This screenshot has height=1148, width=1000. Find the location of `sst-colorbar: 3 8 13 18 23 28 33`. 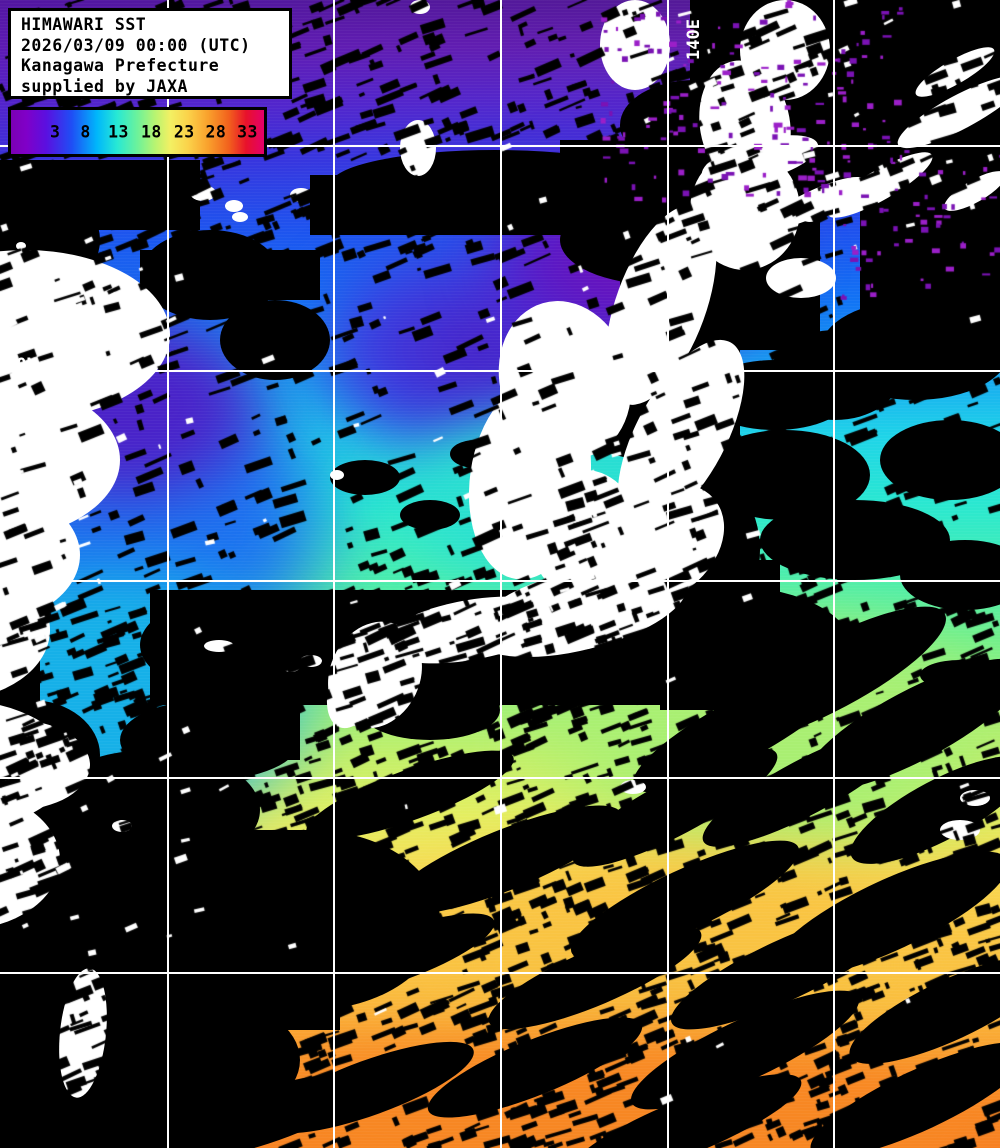

sst-colorbar: 3 8 13 18 23 28 33 is located at coordinates (137, 132).